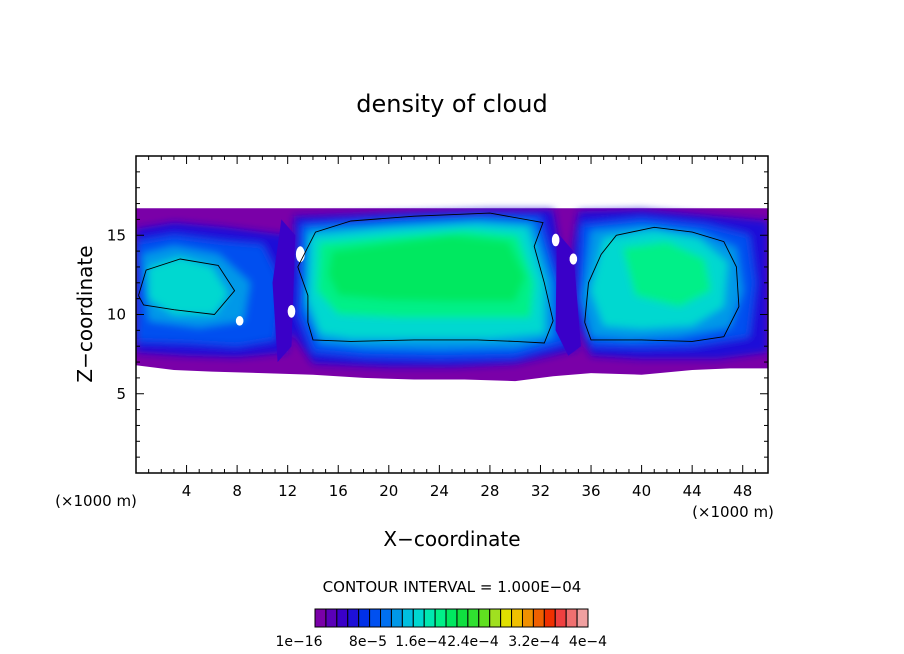  I want to click on x-tick-label: 48, so click(742, 491).